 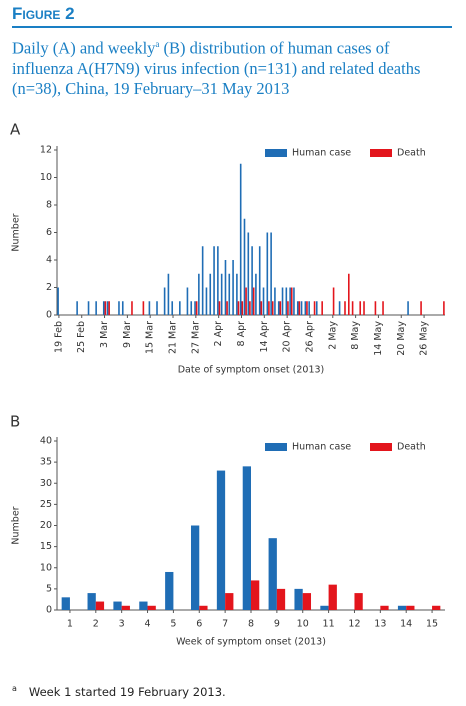 What do you see at coordinates (15, 130) in the screenshot?
I see `panel-label: A` at bounding box center [15, 130].